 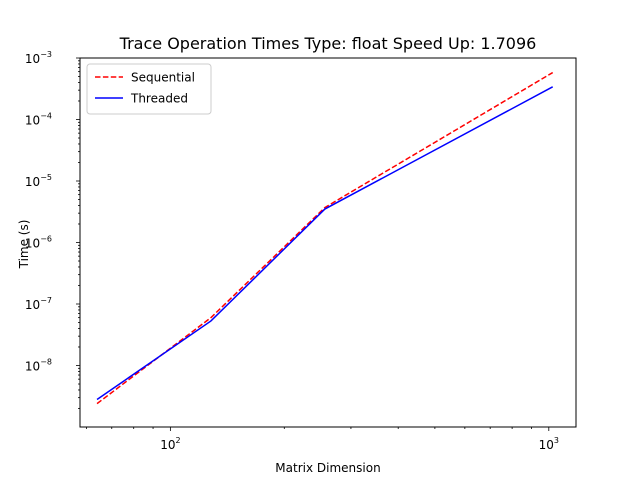 What do you see at coordinates (38, 181) in the screenshot?
I see `y-tick-label: 10⁻⁵` at bounding box center [38, 181].